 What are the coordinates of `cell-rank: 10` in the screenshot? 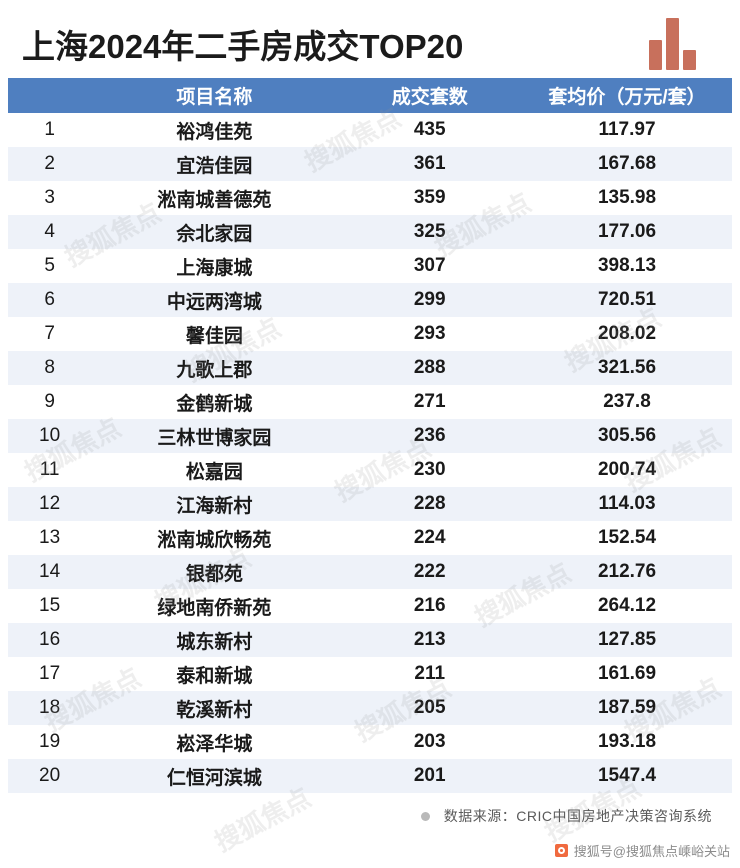 It's located at (50, 436).